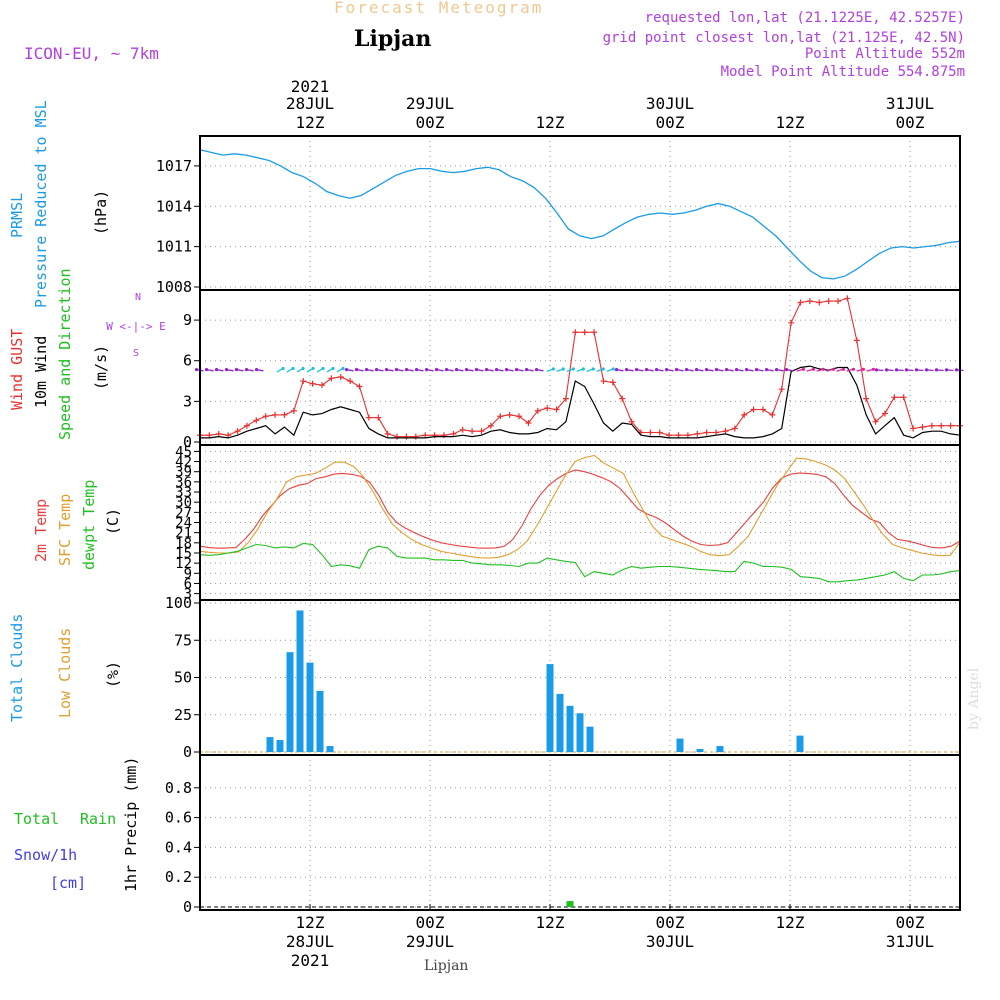 The image size is (1000, 1000). I want to click on top-label-date: 30JUL, so click(670, 103).